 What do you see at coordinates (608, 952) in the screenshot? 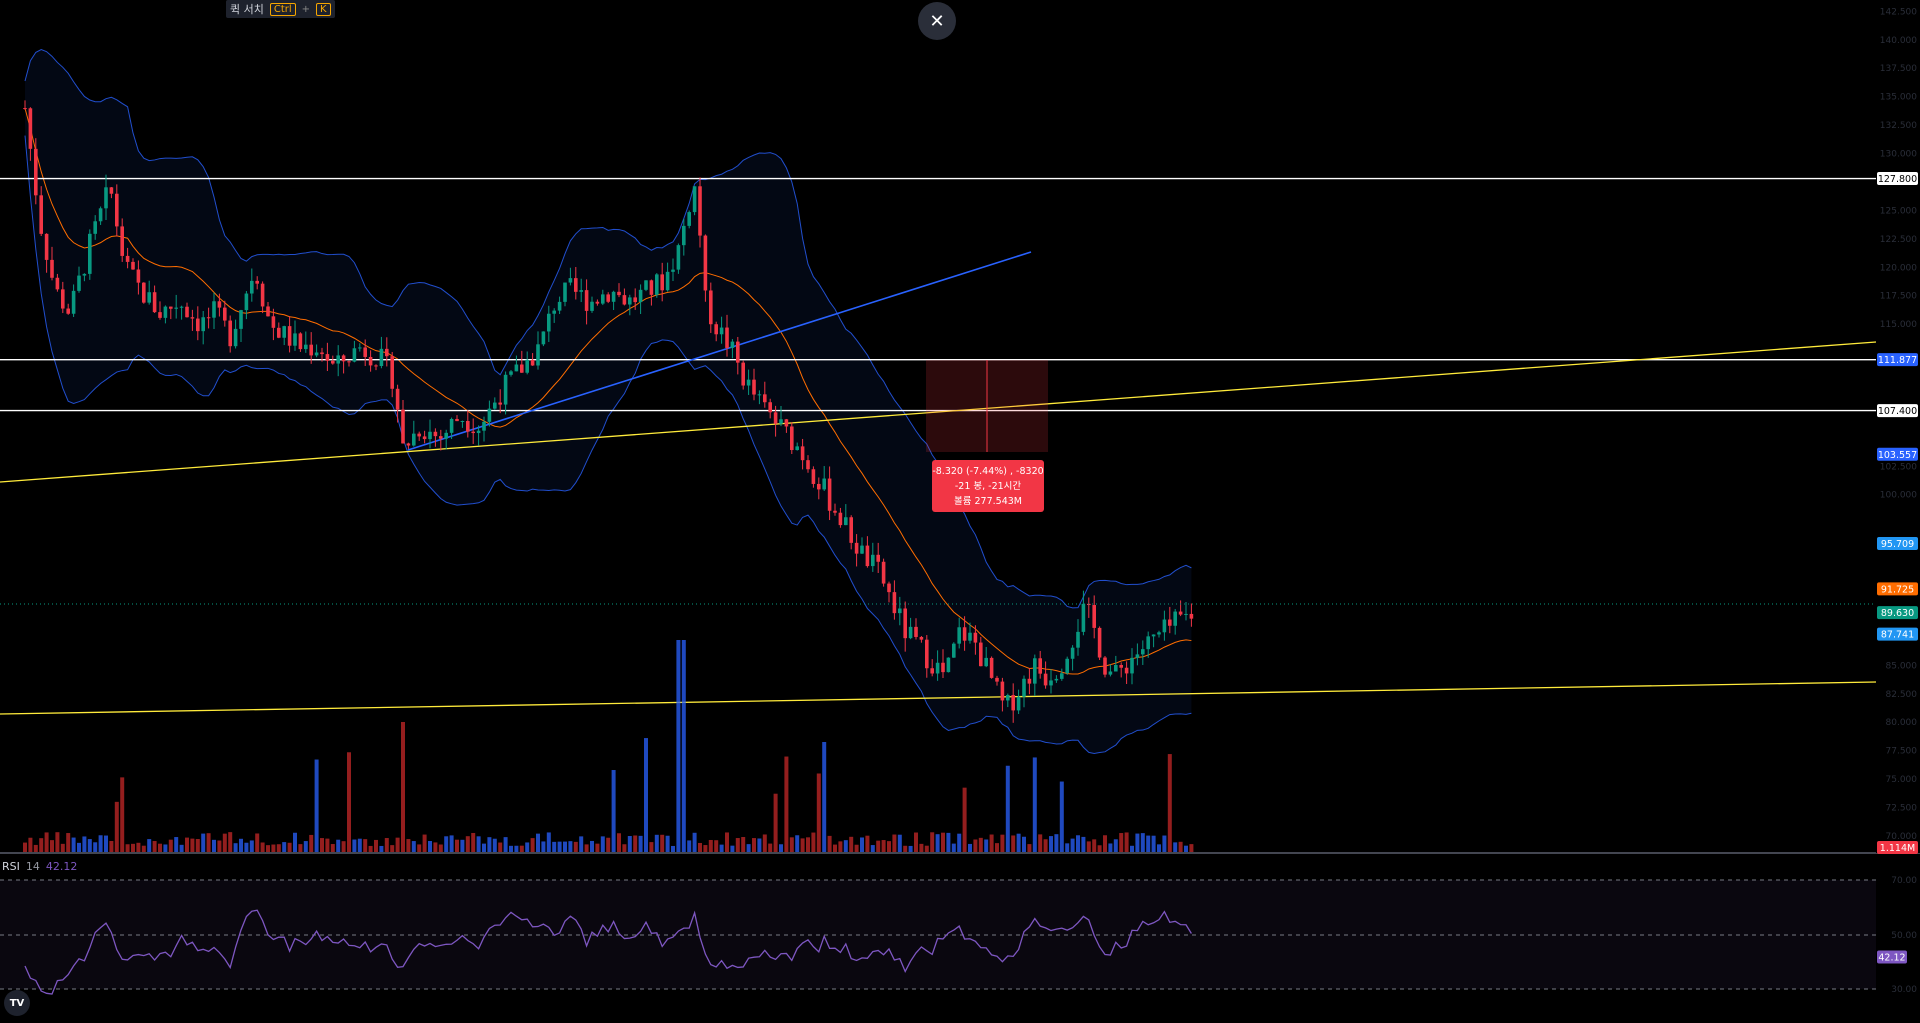
I see `rsi-line` at bounding box center [608, 952].